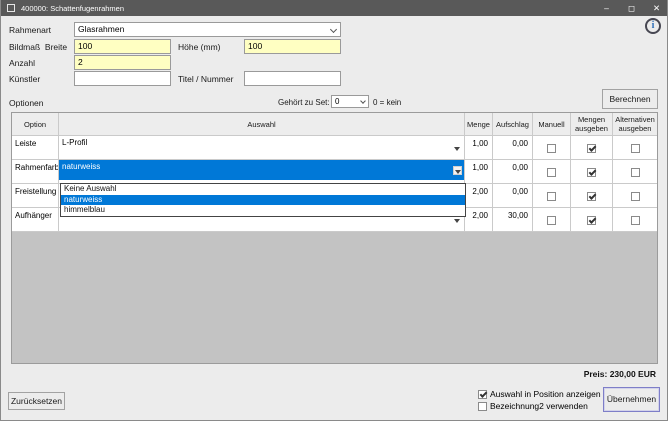 This screenshot has width=668, height=421. Describe the element at coordinates (387, 102) in the screenshot. I see `set-hint: 0 = kein` at that location.